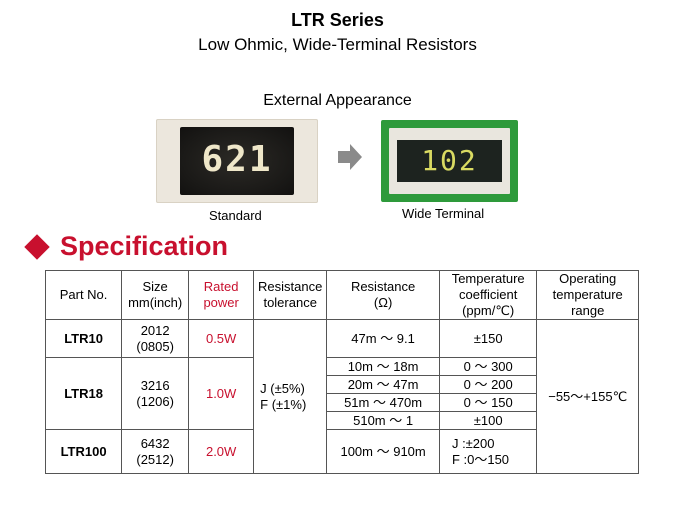  Describe the element at coordinates (337, 44) in the screenshot. I see `page-subtitle: Low Ohmic, Wide-Terminal Resistors` at that location.